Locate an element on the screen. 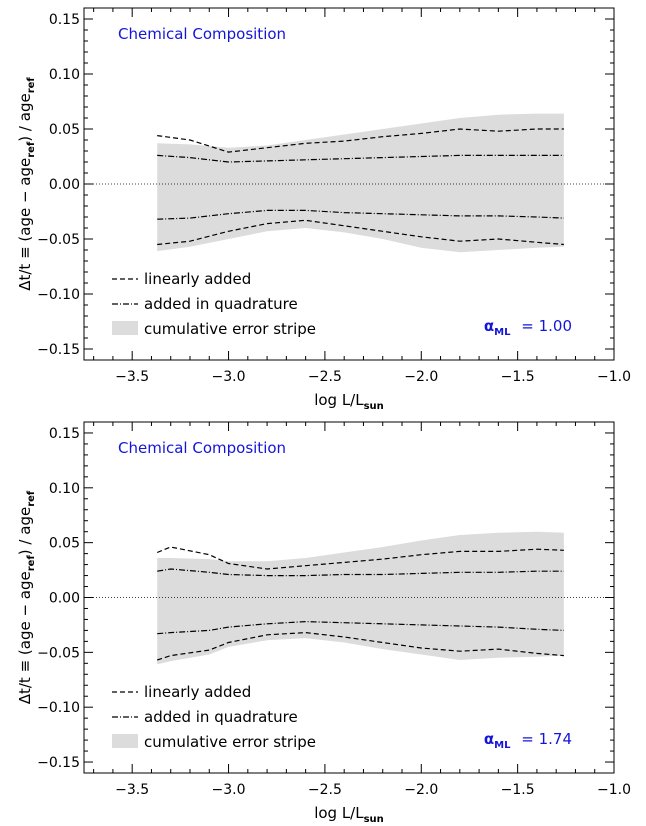 The image size is (646, 826). alpha-value: = 1.74 is located at coordinates (544, 739).